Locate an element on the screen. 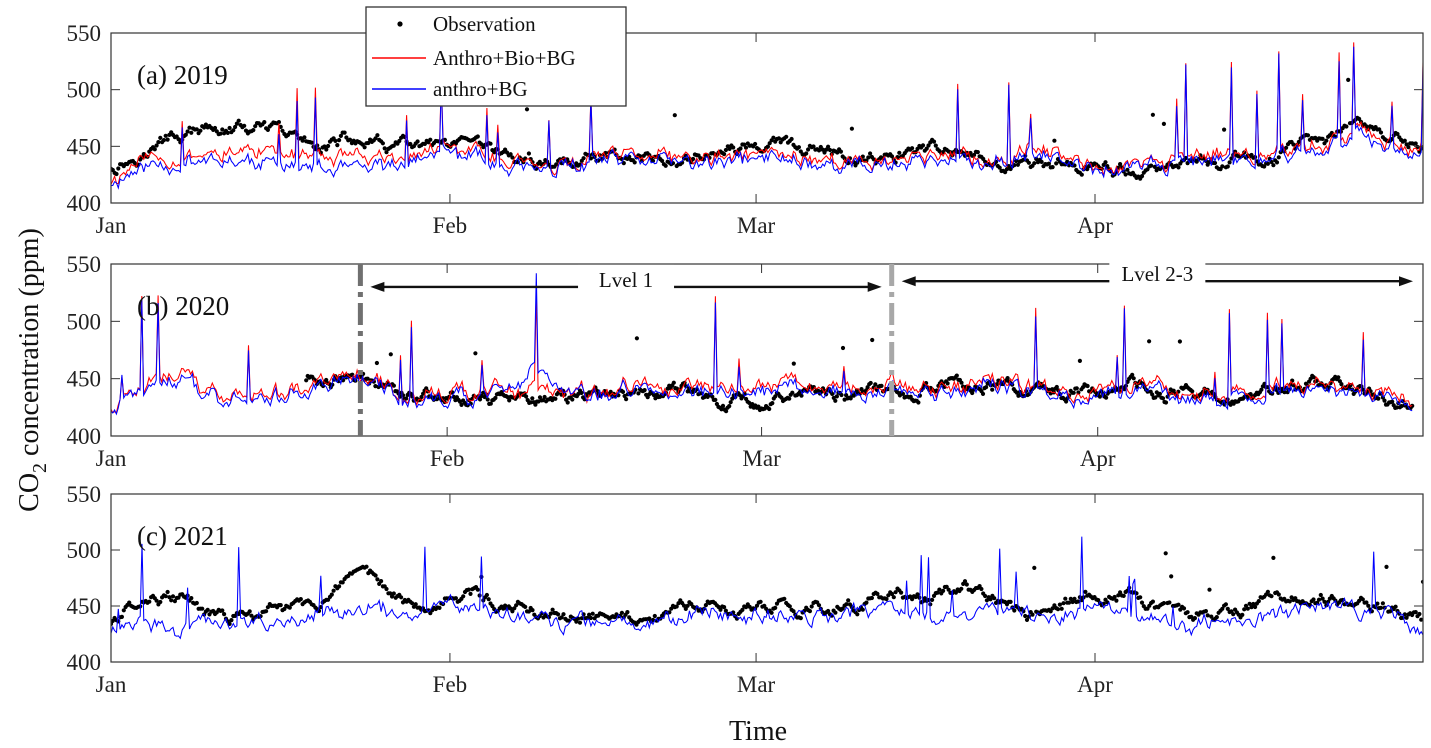 The image size is (1431, 748). series-observation is located at coordinates (767, 129).